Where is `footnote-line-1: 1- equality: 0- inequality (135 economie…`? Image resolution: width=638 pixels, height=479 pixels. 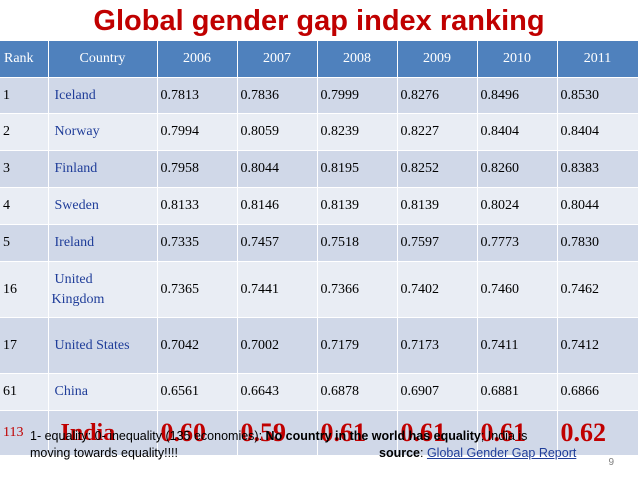
footnote-line-1: 1- equality: 0- inequality (135 economie… is located at coordinates (278, 436).